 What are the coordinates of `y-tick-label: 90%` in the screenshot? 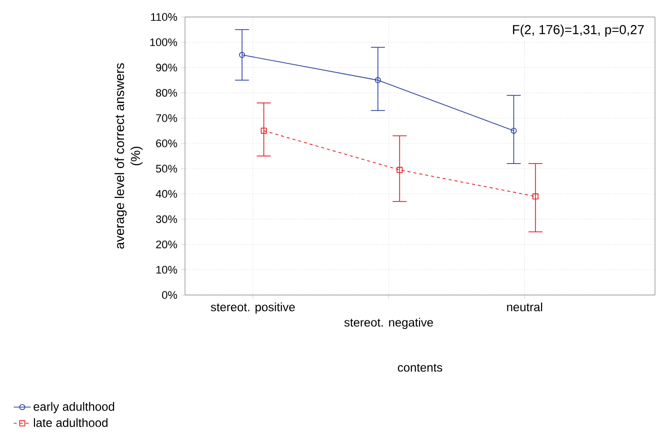 It's located at (167, 68).